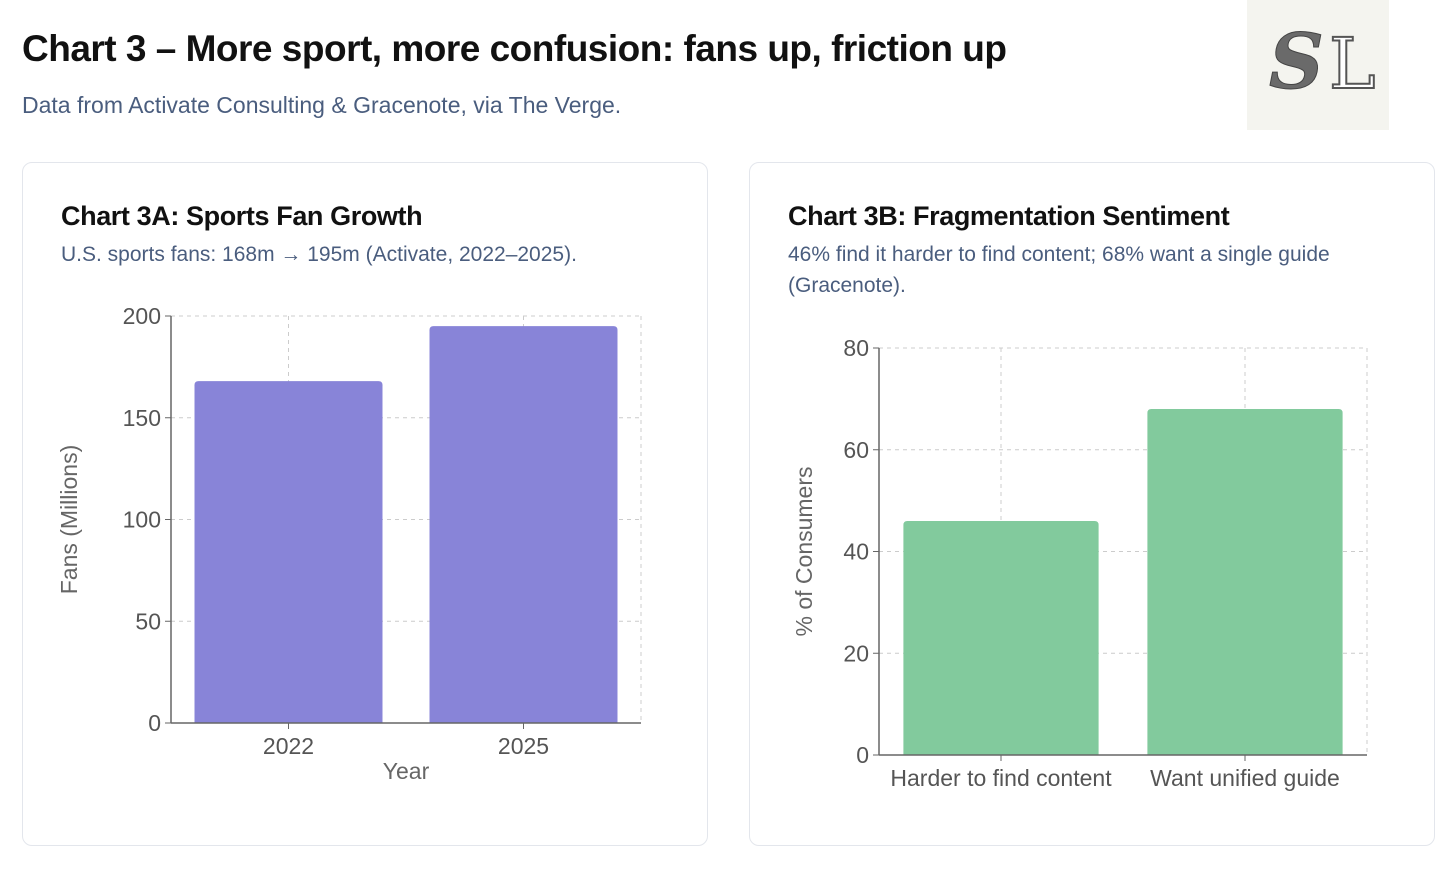  Describe the element at coordinates (523, 524) in the screenshot. I see `bar-2025` at that location.